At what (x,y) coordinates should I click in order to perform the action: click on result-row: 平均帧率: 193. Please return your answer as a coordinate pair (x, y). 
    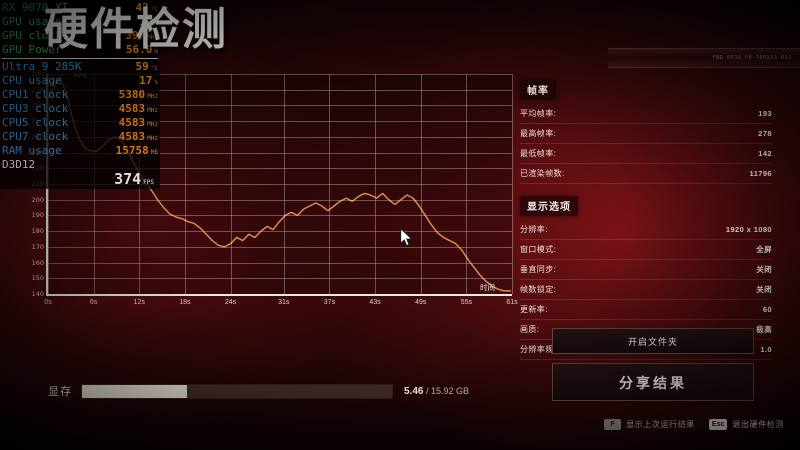
    Looking at the image, I should click on (646, 114).